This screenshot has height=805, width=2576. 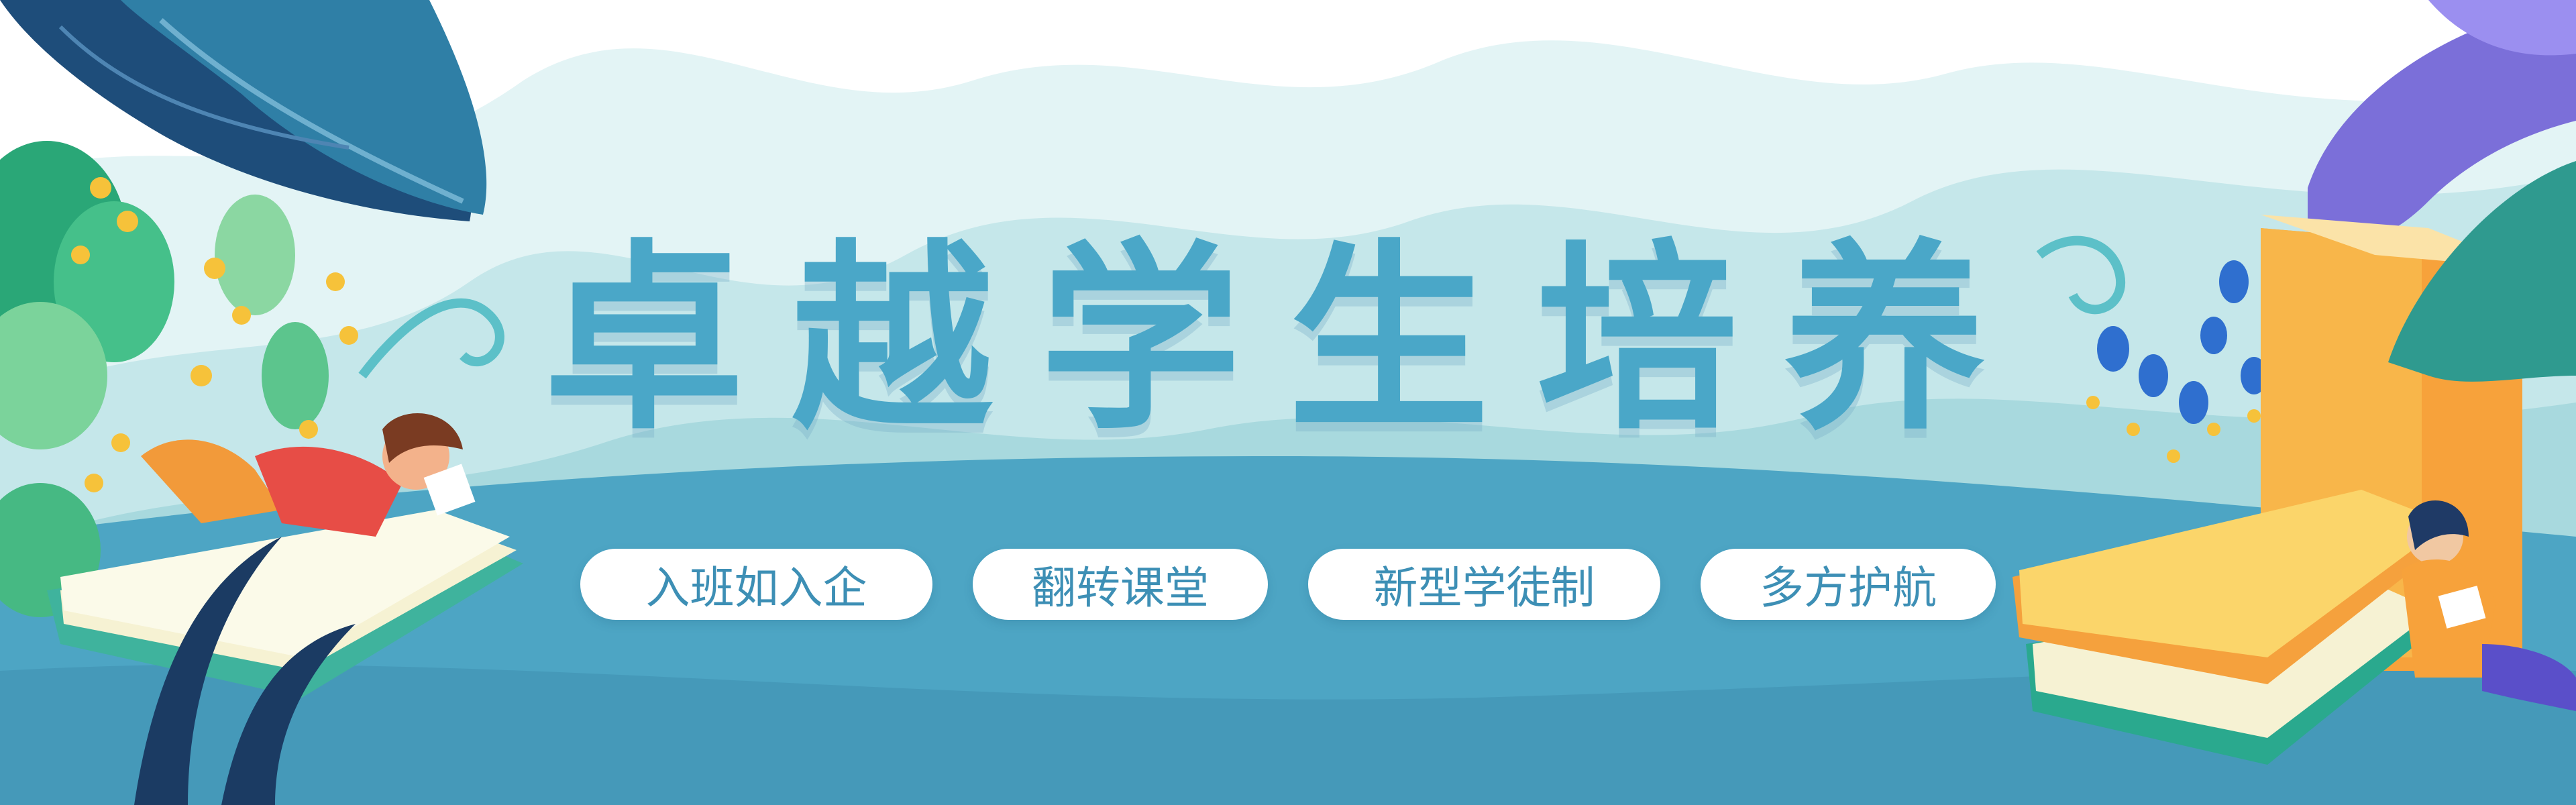 What do you see at coordinates (2081, 275) in the screenshot?
I see `right-vine` at bounding box center [2081, 275].